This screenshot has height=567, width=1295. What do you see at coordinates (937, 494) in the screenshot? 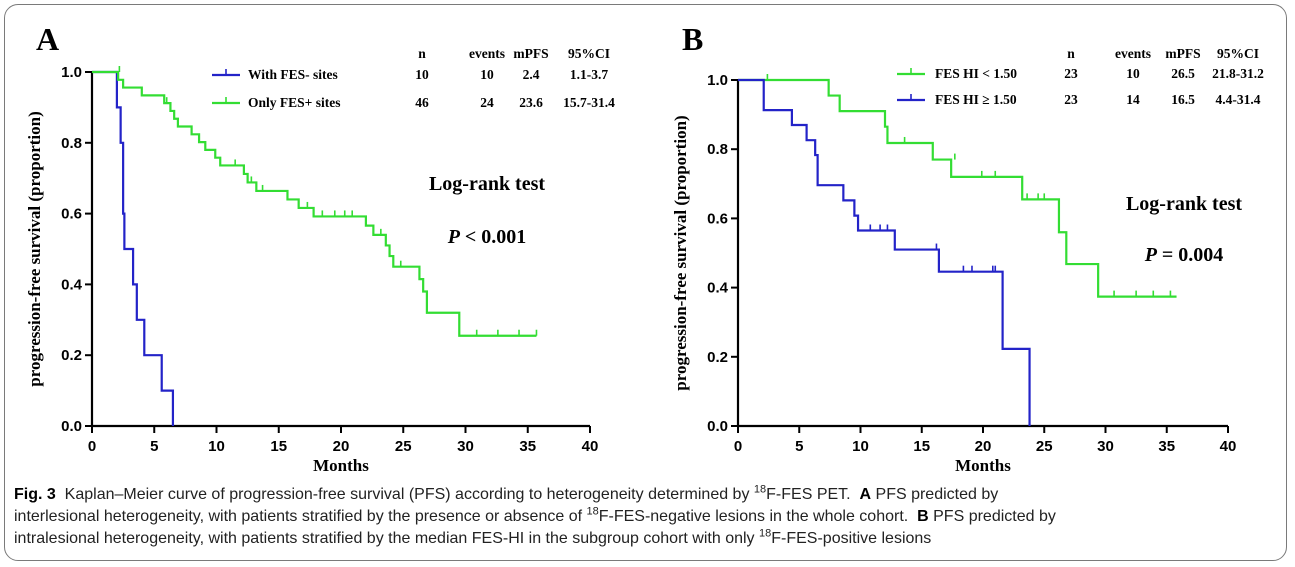
I see `caption-text-1c: PFS predicted by` at bounding box center [937, 494].